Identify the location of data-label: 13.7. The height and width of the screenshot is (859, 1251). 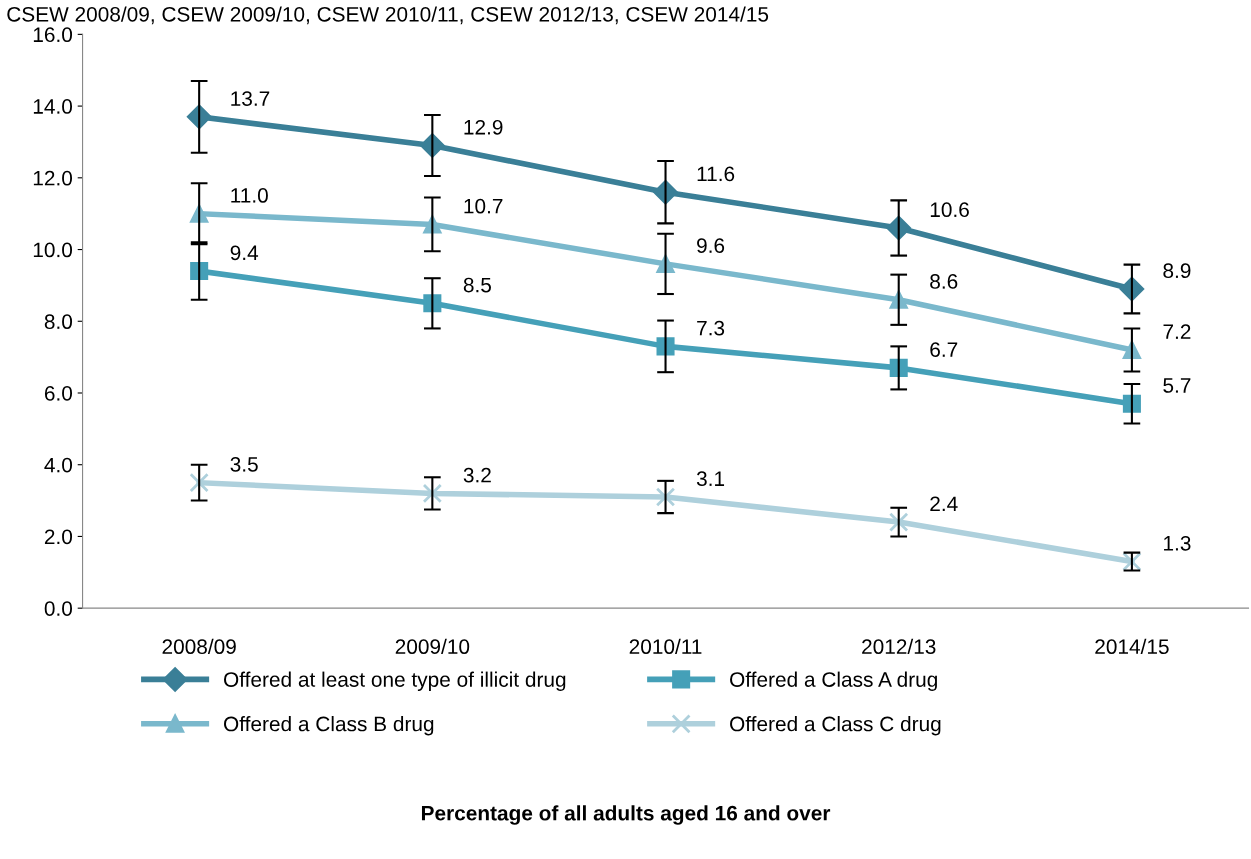
(250, 98).